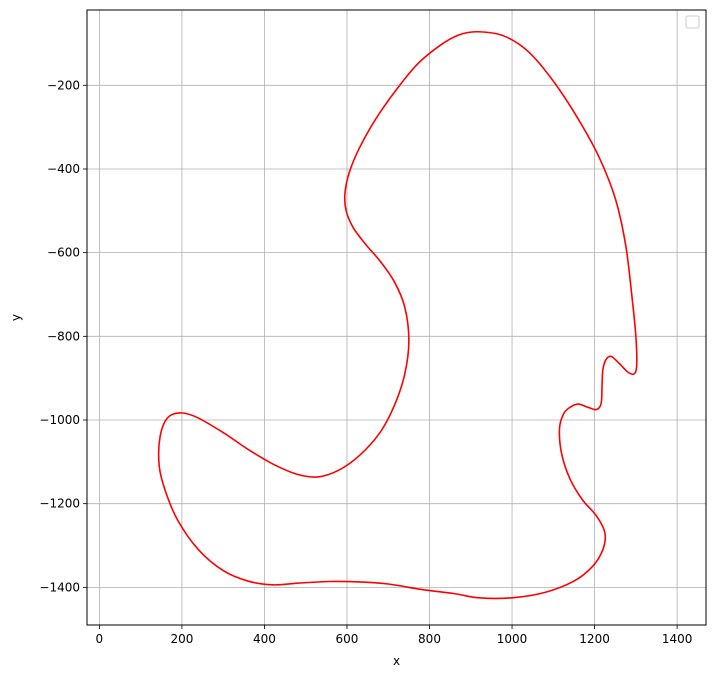  Describe the element at coordinates (347, 639) in the screenshot. I see `x-tick-label: 600` at that location.